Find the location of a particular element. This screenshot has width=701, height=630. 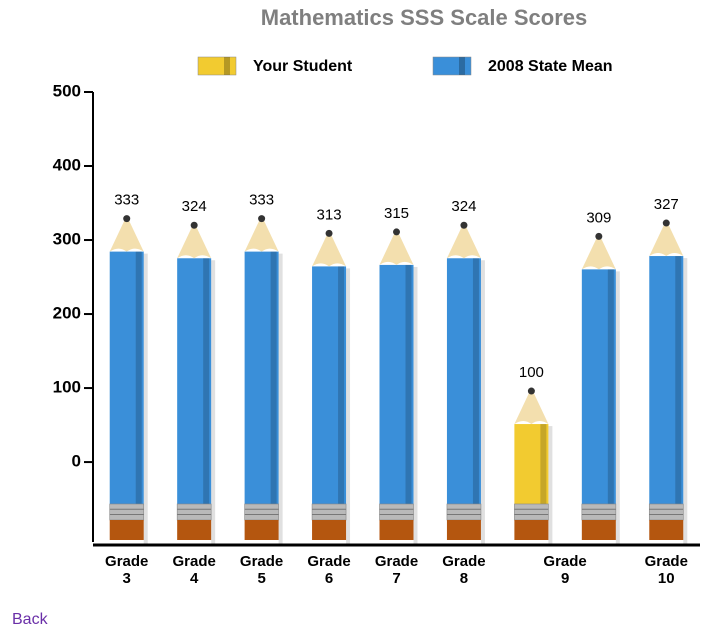

x-tick-label: Grade 8 is located at coordinates (464, 570).